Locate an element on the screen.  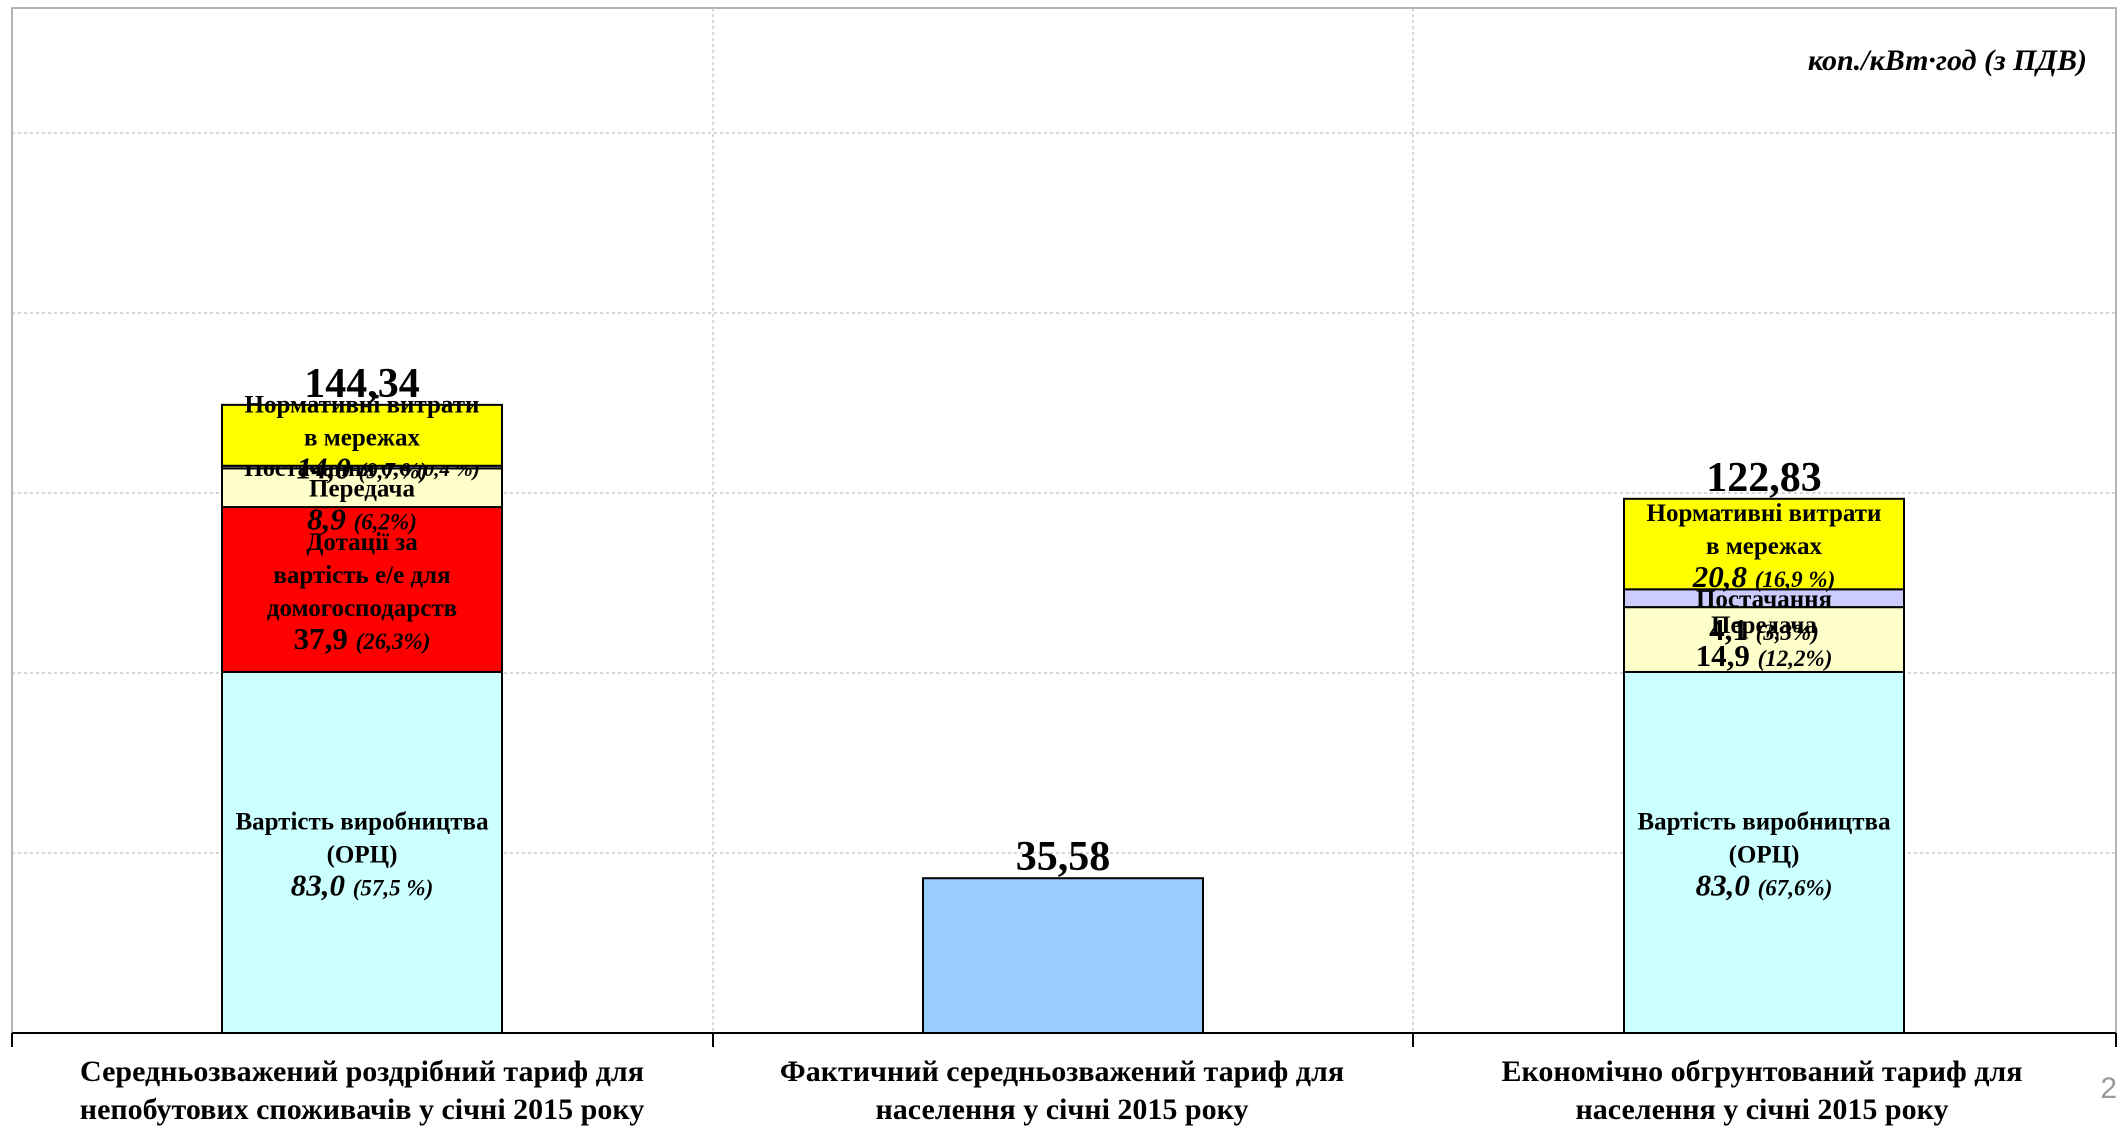
segment-percent: (16,9 %) is located at coordinates (1795, 579).